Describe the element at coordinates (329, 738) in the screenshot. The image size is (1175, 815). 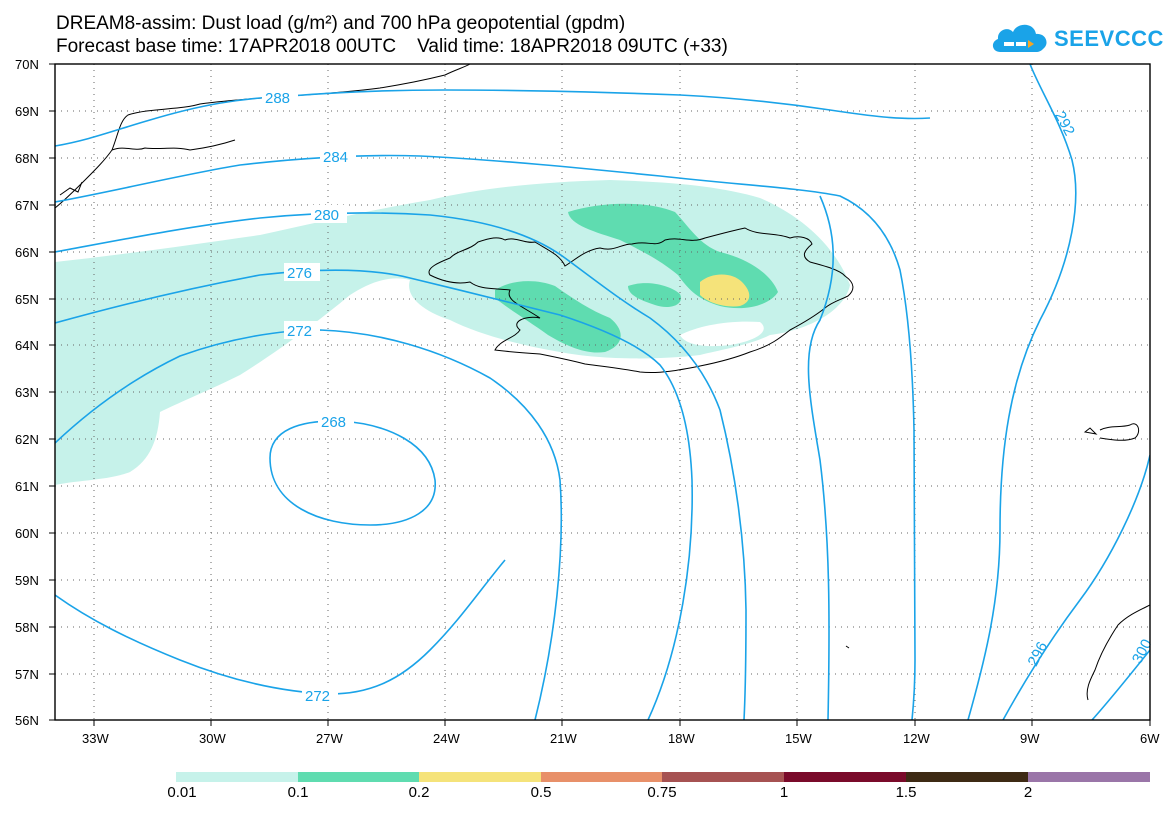
I see `lon-label: 27W` at that location.